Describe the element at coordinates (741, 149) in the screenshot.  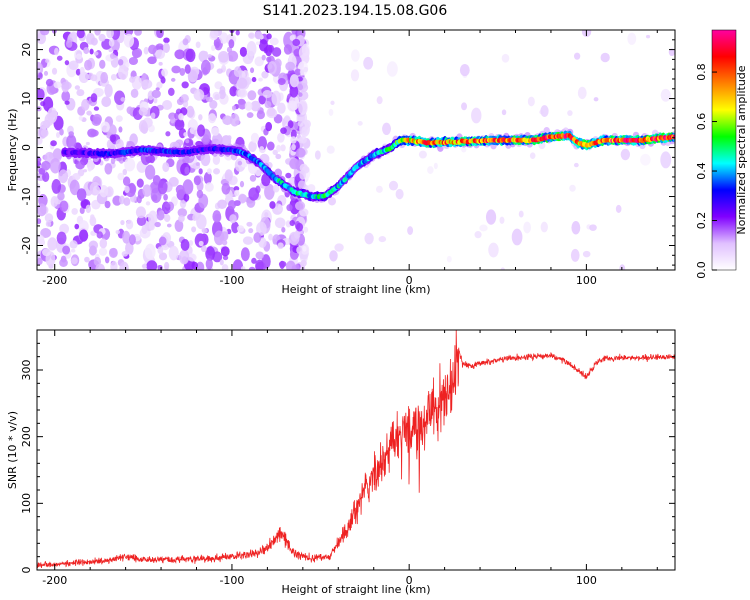
I see `colorbar-label: Normalized spectral amplitude` at that location.